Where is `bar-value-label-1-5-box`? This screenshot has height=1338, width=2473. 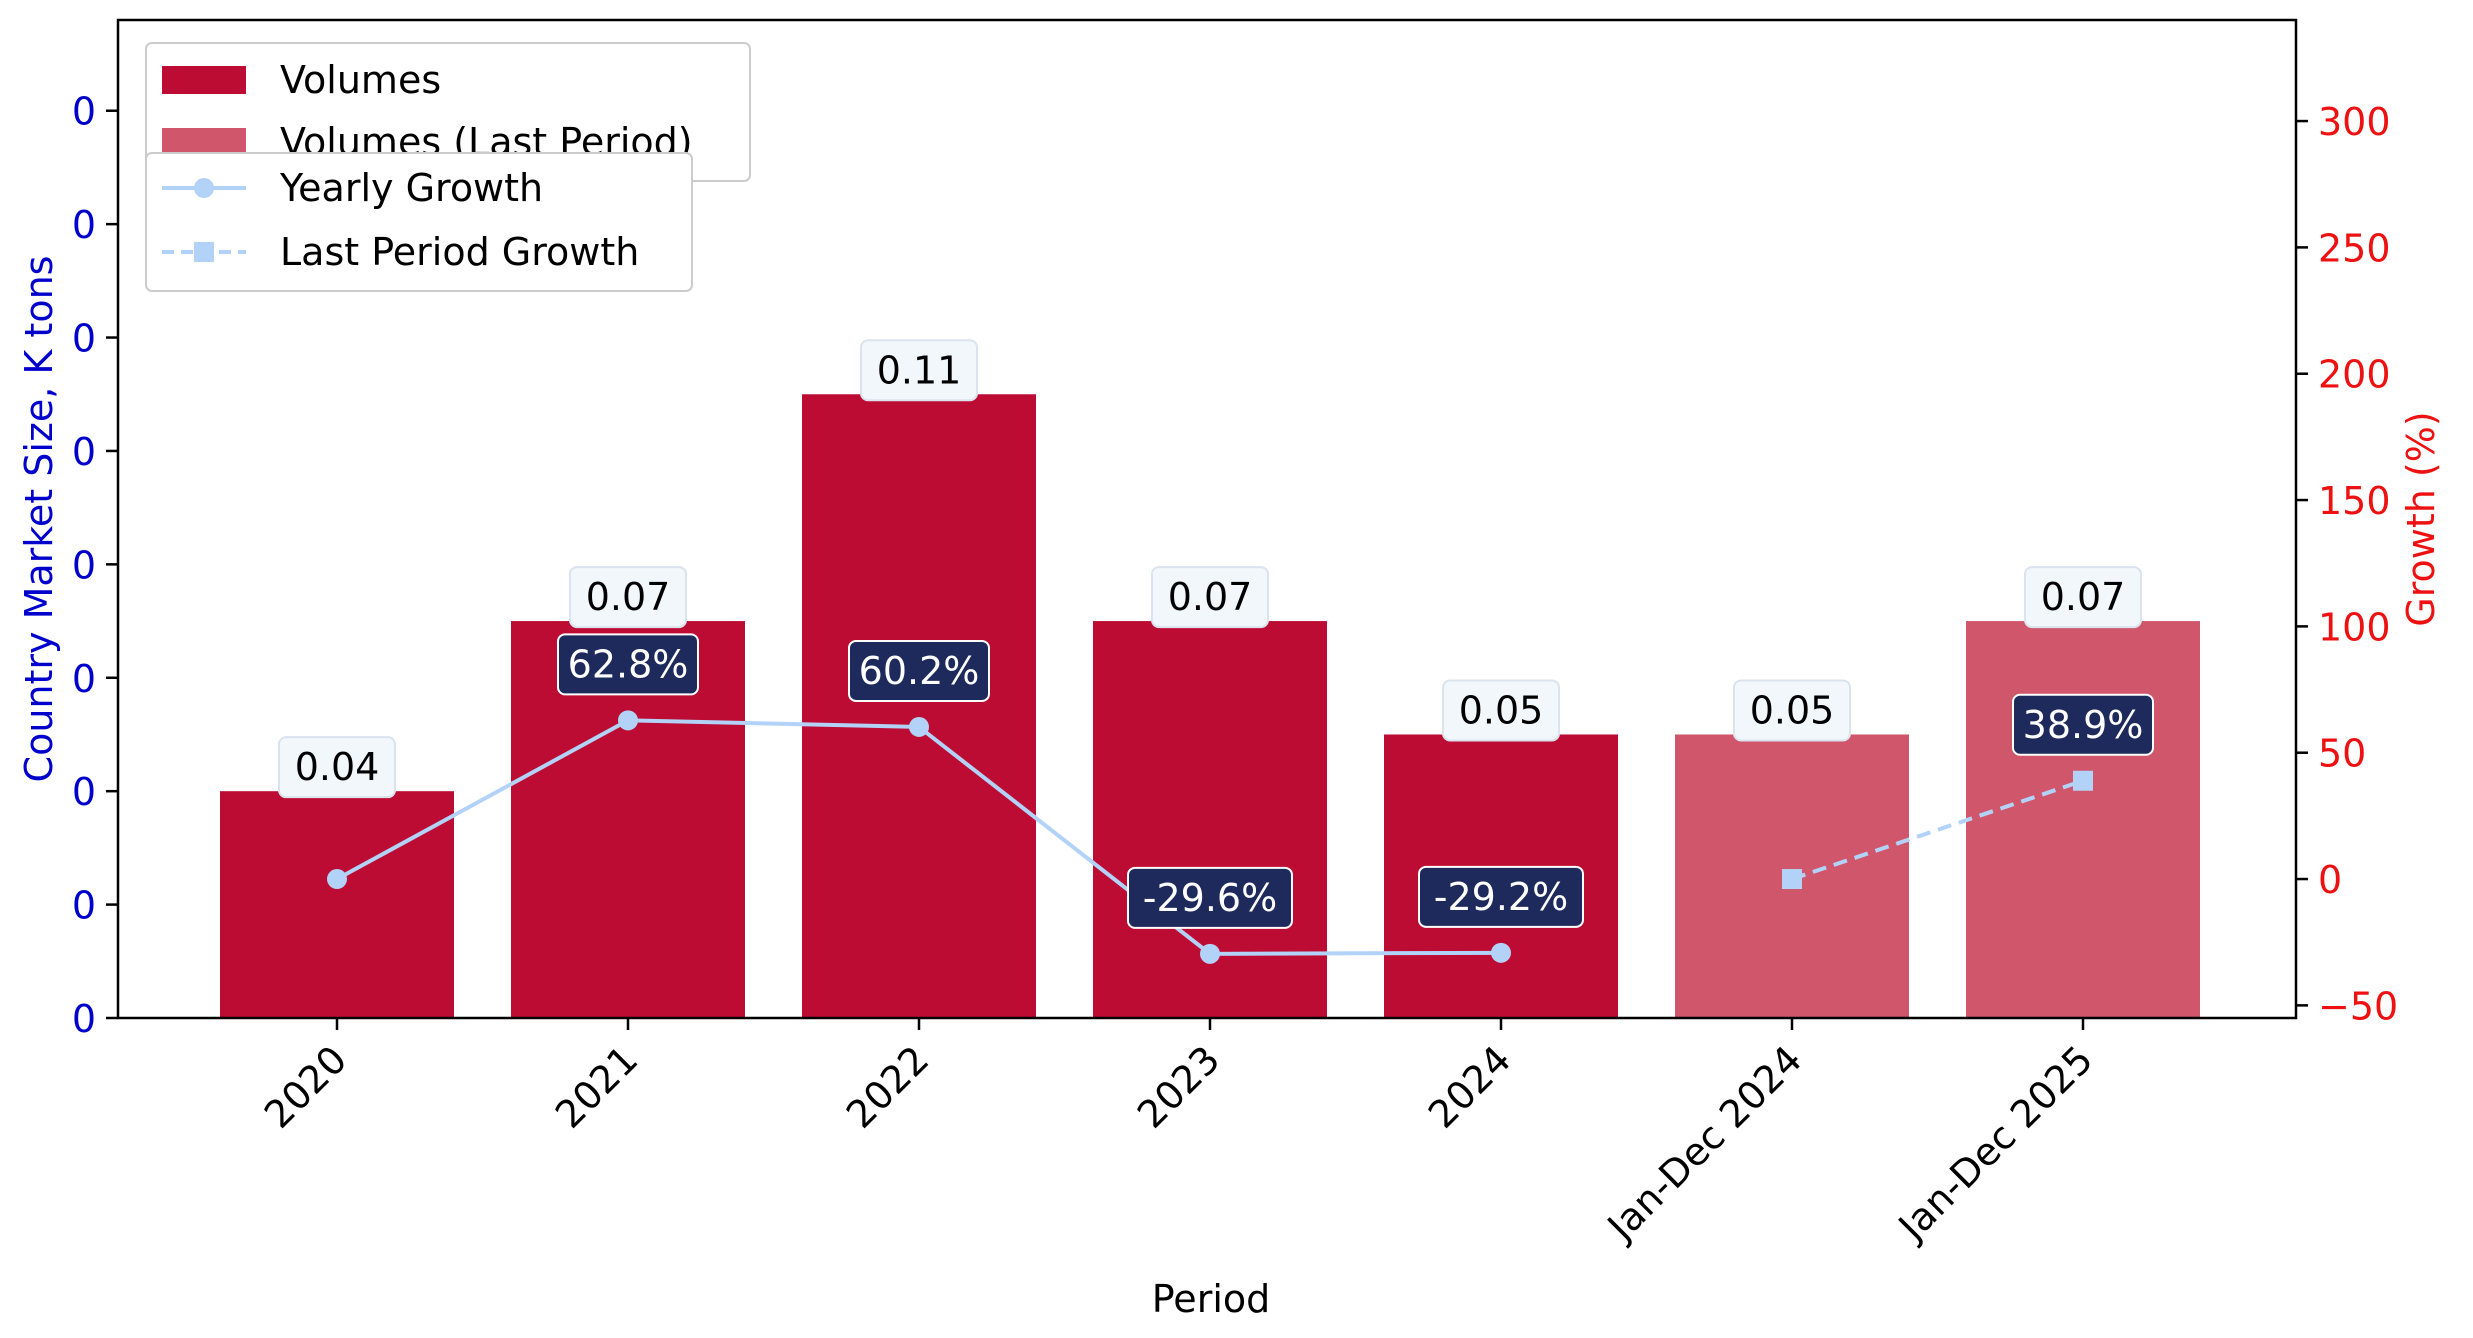 bar-value-label-1-5-box is located at coordinates (1792, 710).